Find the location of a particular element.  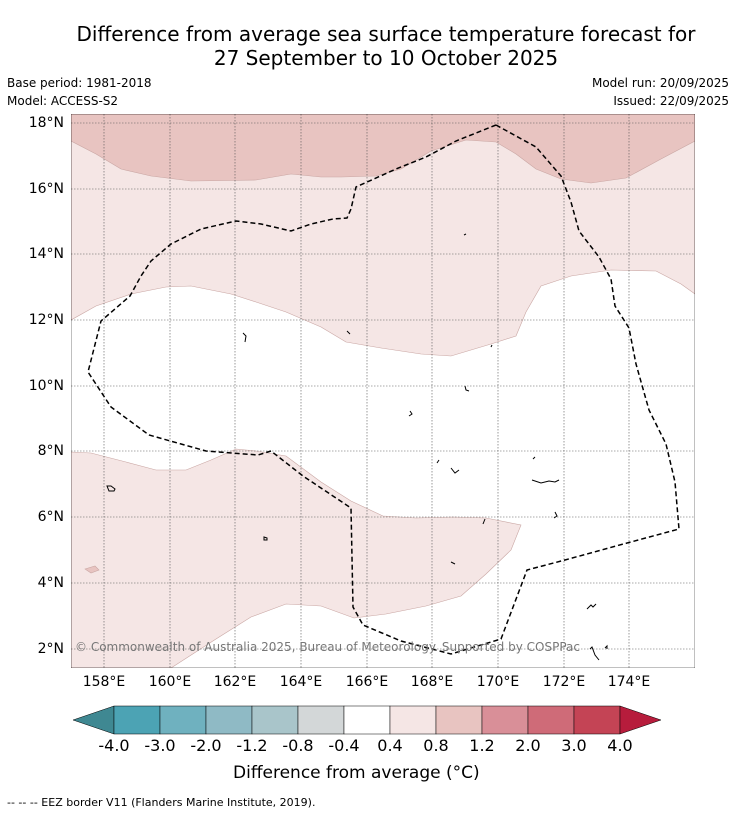

meta-right: Model run: 20/09/2025 Issued: 22/09/2025 is located at coordinates (660, 92).